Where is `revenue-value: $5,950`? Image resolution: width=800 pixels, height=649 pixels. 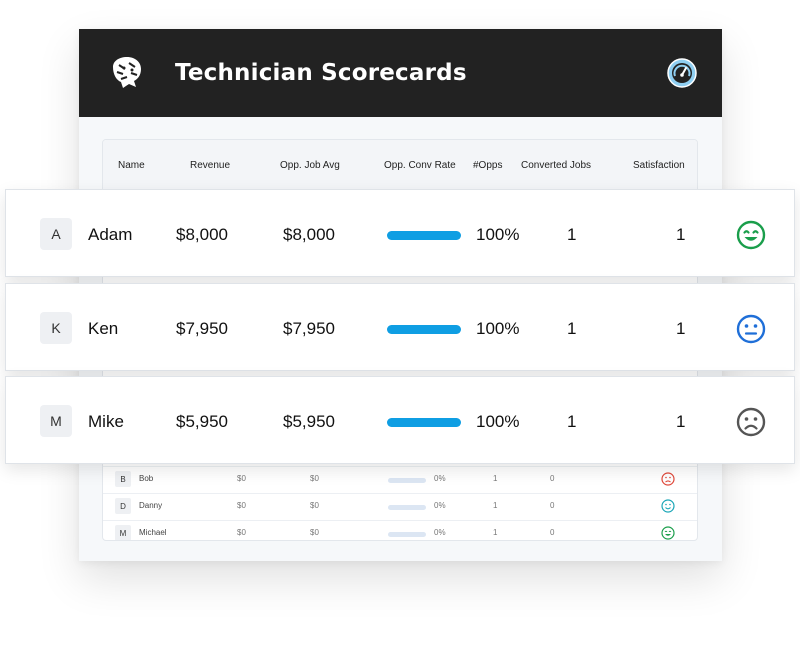 revenue-value: $5,950 is located at coordinates (202, 421).